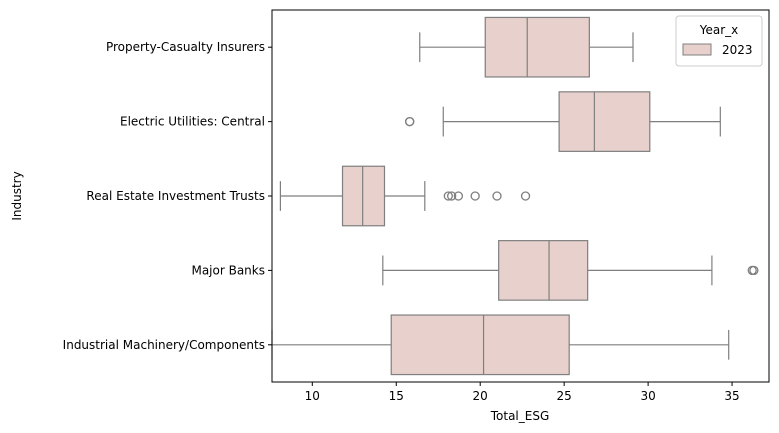  Describe the element at coordinates (719, 41) in the screenshot. I see `legend: Year_x 2023` at that location.